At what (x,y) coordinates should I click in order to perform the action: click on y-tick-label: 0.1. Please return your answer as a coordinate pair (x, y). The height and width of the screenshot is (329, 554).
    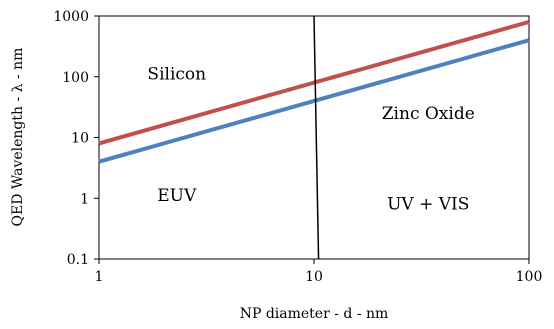
    Looking at the image, I should click on (78, 260).